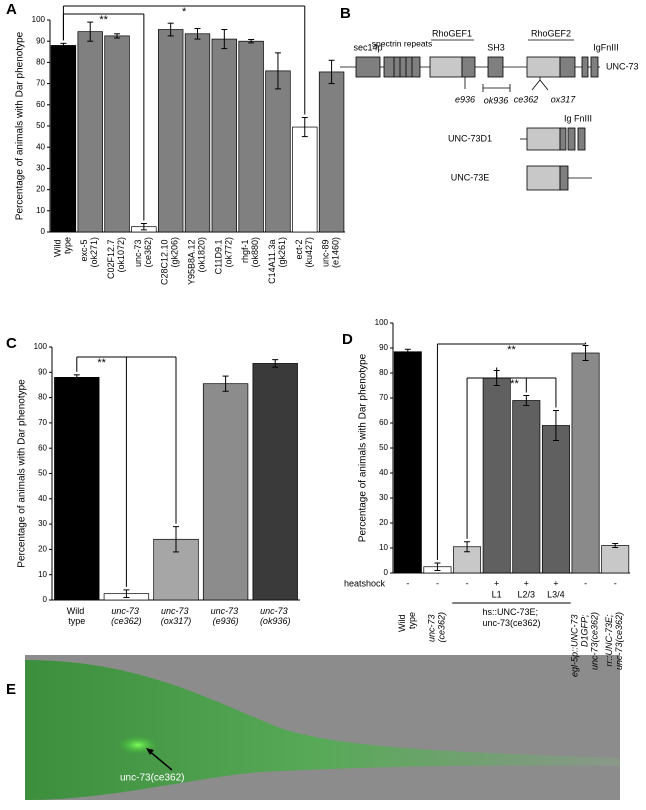 This screenshot has width=646, height=810. Describe the element at coordinates (42, 422) in the screenshot. I see `y-tick-label: 70` at that location.